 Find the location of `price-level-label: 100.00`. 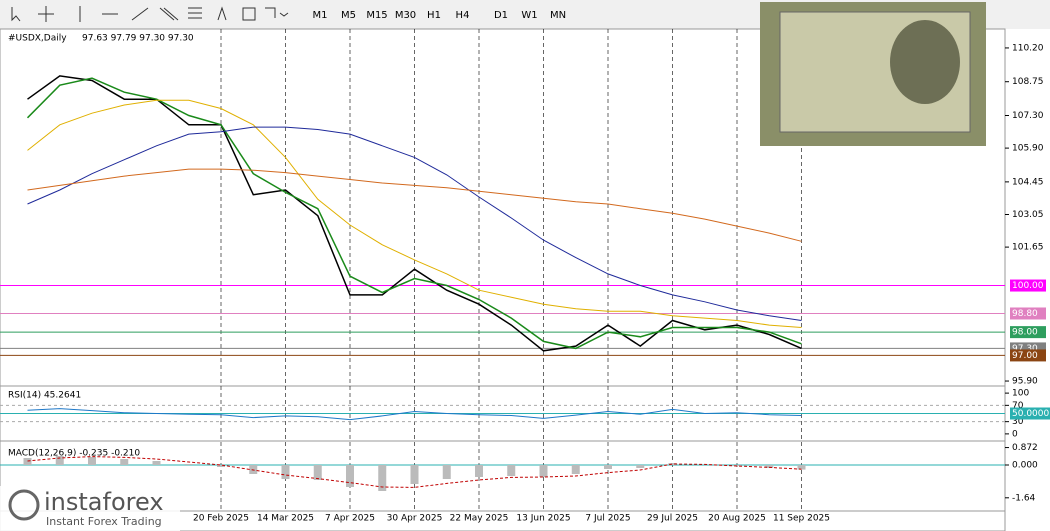

price-level-label: 100.00 is located at coordinates (1028, 286).